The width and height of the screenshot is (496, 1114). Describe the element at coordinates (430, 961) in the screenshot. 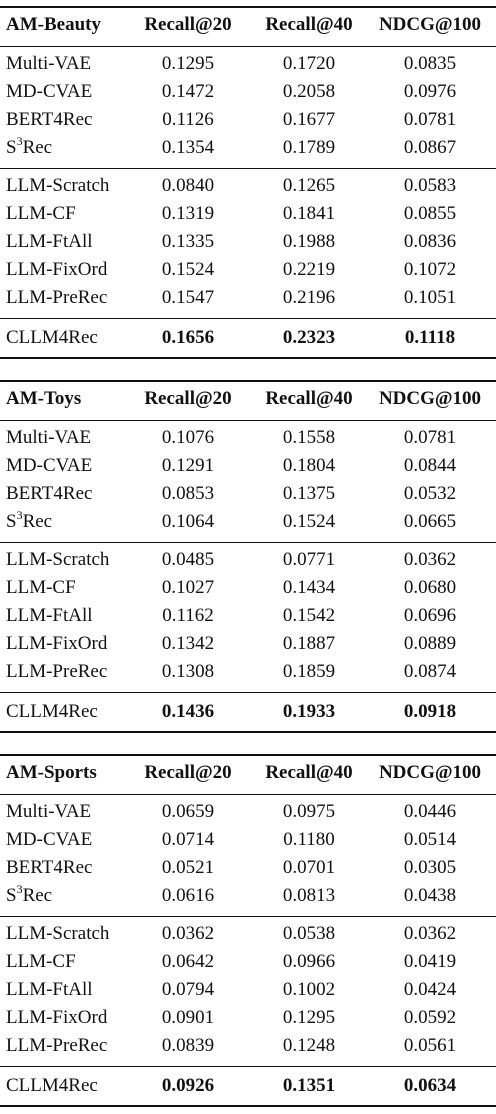

I see `ndcg100-value: 0.0419` at that location.